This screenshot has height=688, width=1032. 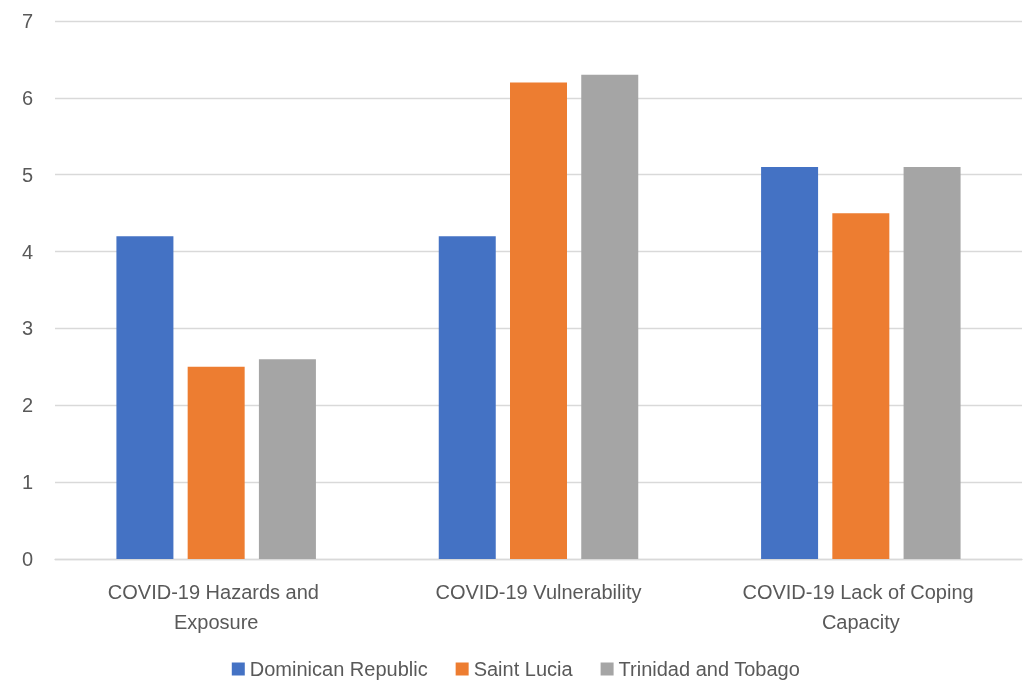 I want to click on y-tick-label: 1, so click(x=27, y=482).